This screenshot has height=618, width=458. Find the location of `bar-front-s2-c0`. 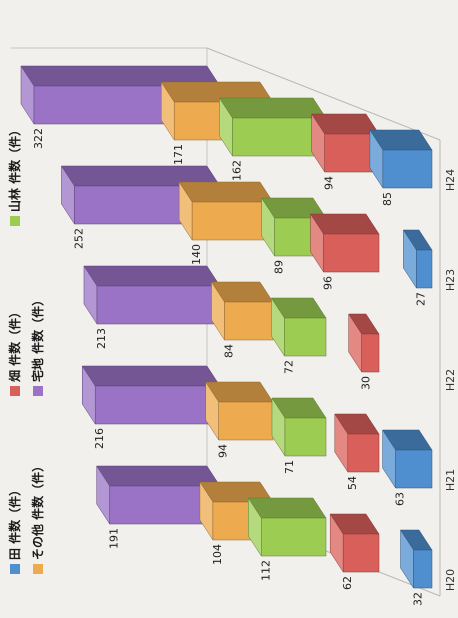

bar-front-s2-c0 is located at coordinates (294, 537).